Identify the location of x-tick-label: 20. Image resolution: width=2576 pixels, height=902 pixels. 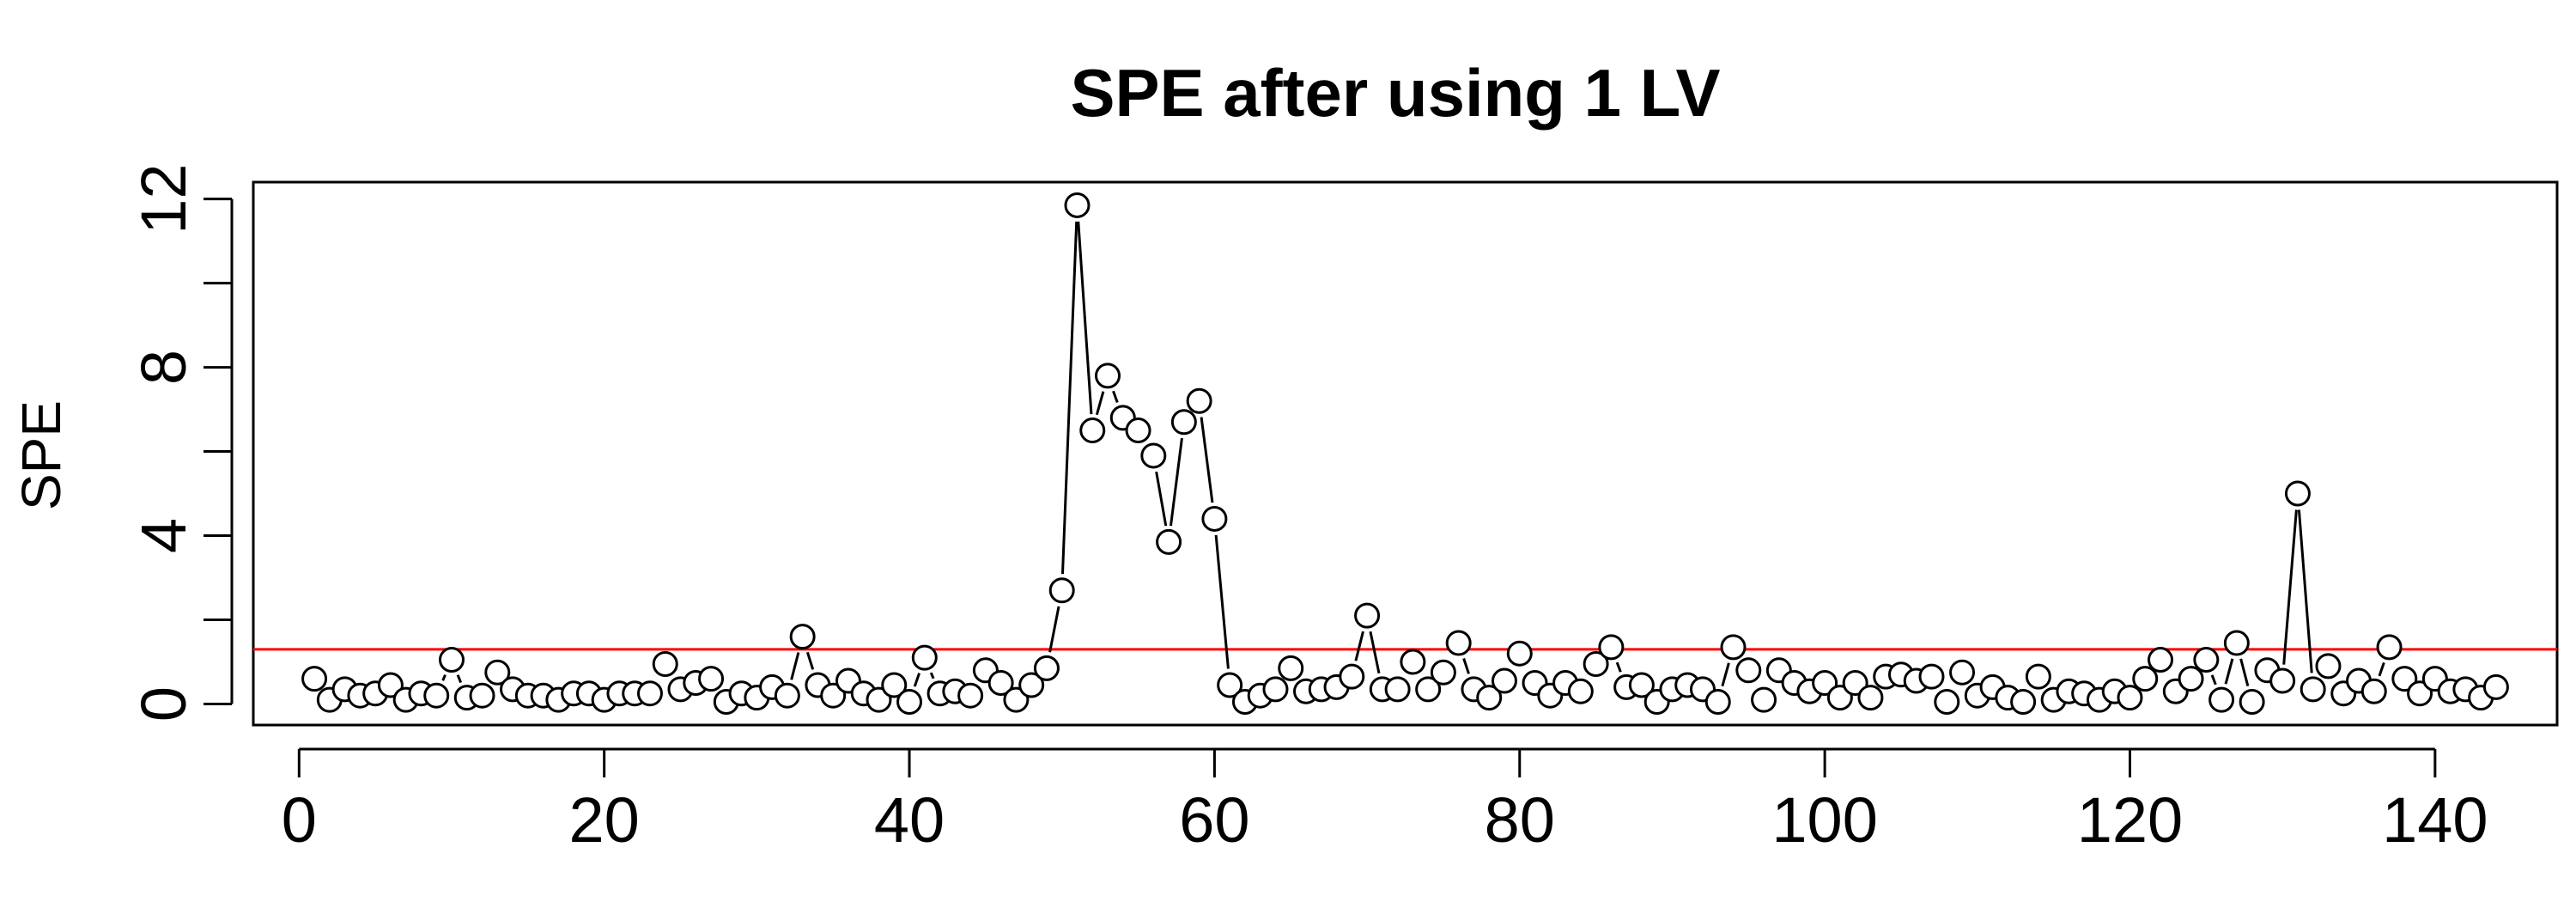
(605, 820).